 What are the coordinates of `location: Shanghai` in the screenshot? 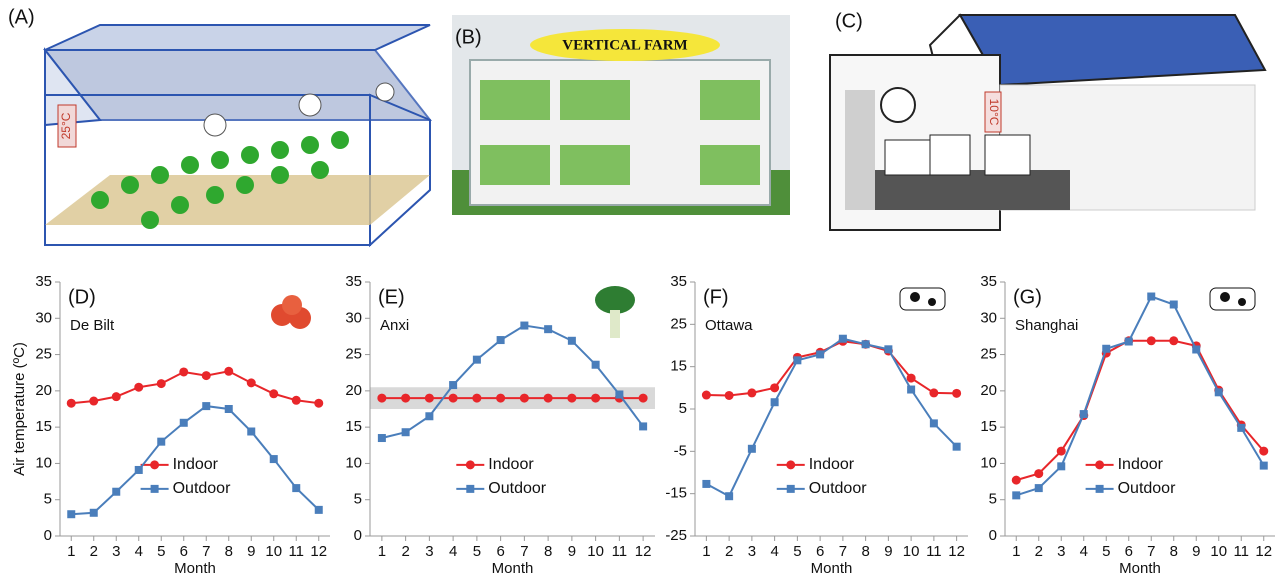 It's located at (1046, 325).